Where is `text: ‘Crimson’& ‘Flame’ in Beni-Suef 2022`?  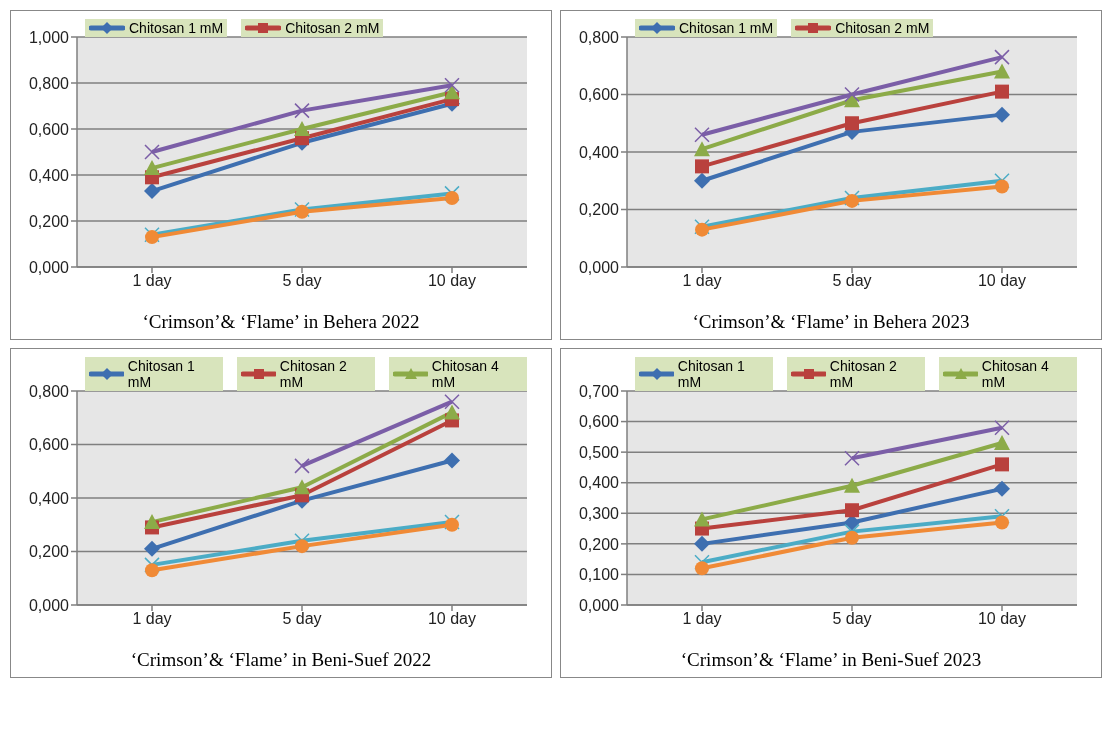 text: ‘Crimson’& ‘Flame’ in Beni-Suef 2022 is located at coordinates (281, 660).